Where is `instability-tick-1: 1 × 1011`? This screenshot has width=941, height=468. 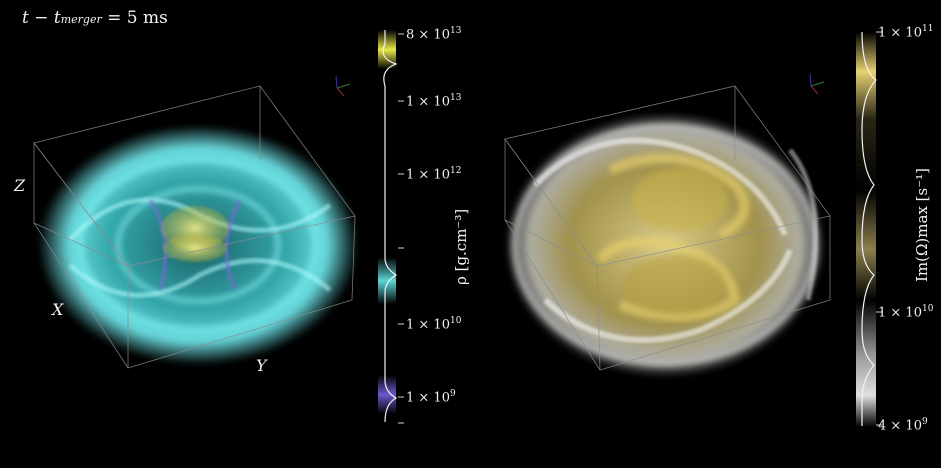 instability-tick-1: 1 × 1011 is located at coordinates (906, 32).